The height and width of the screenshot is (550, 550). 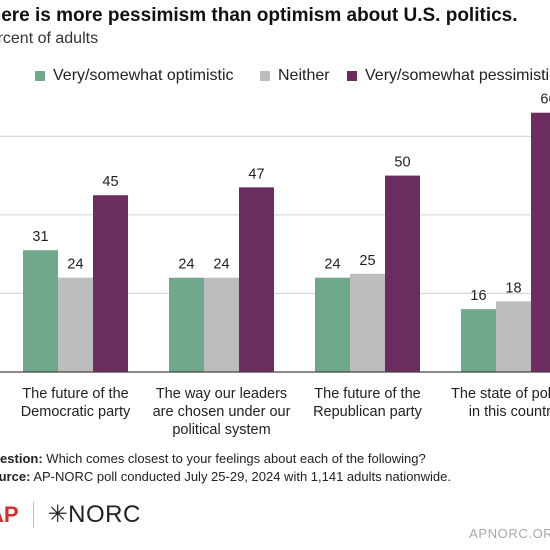 I want to click on ap-logo: AP, so click(x=9, y=514).